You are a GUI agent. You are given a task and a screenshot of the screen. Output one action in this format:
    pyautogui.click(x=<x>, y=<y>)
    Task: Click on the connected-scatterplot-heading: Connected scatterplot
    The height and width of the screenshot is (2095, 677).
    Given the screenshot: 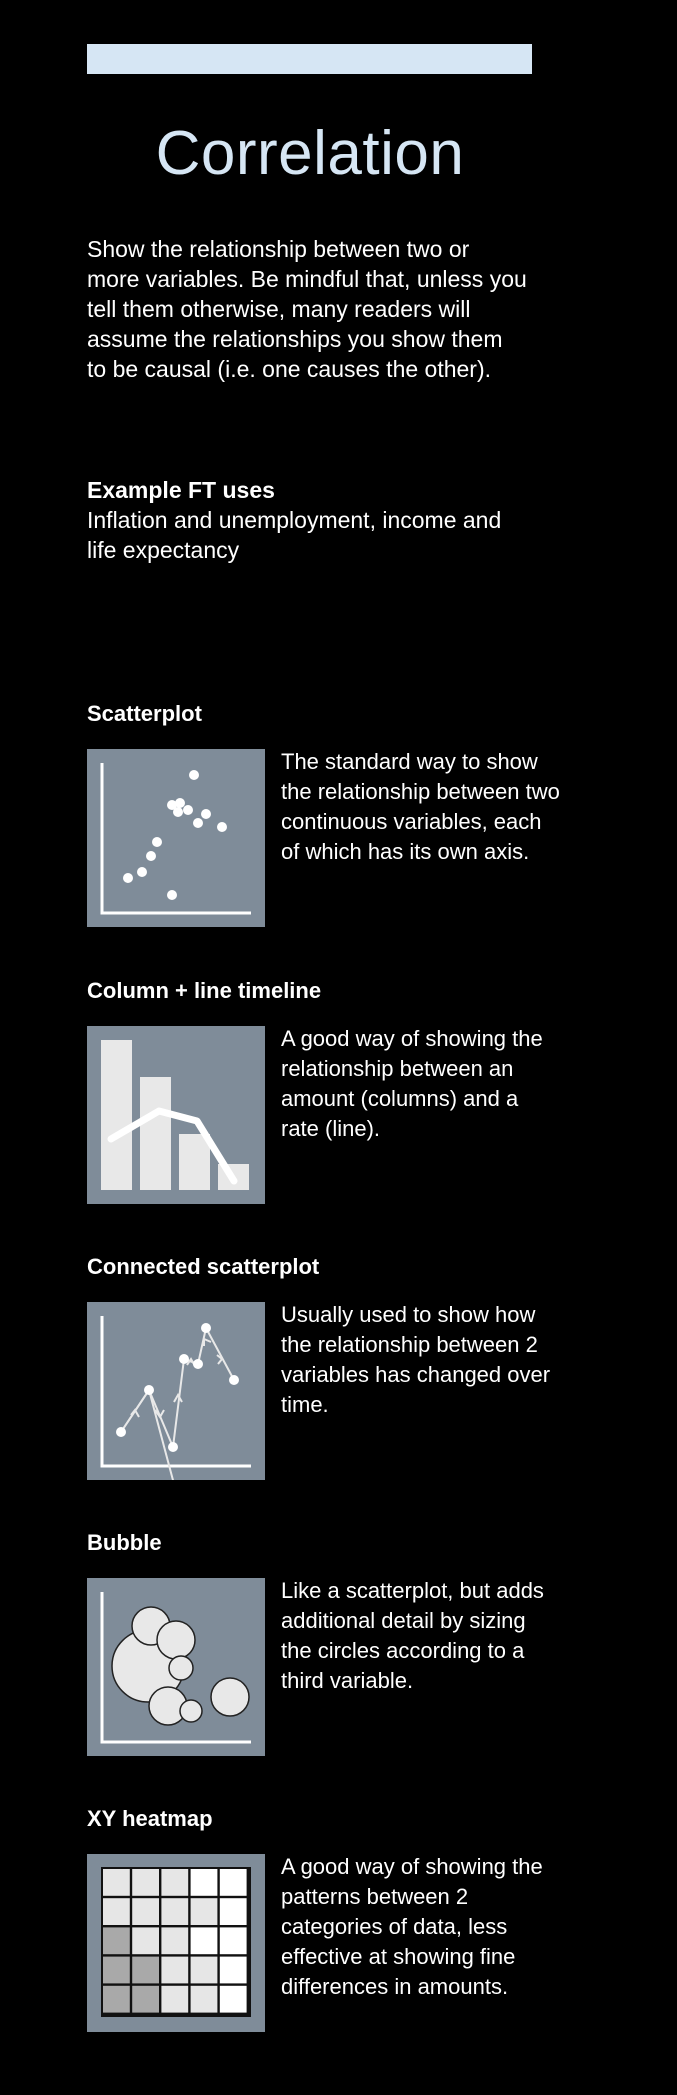 What is the action you would take?
    pyautogui.click(x=203, y=1266)
    